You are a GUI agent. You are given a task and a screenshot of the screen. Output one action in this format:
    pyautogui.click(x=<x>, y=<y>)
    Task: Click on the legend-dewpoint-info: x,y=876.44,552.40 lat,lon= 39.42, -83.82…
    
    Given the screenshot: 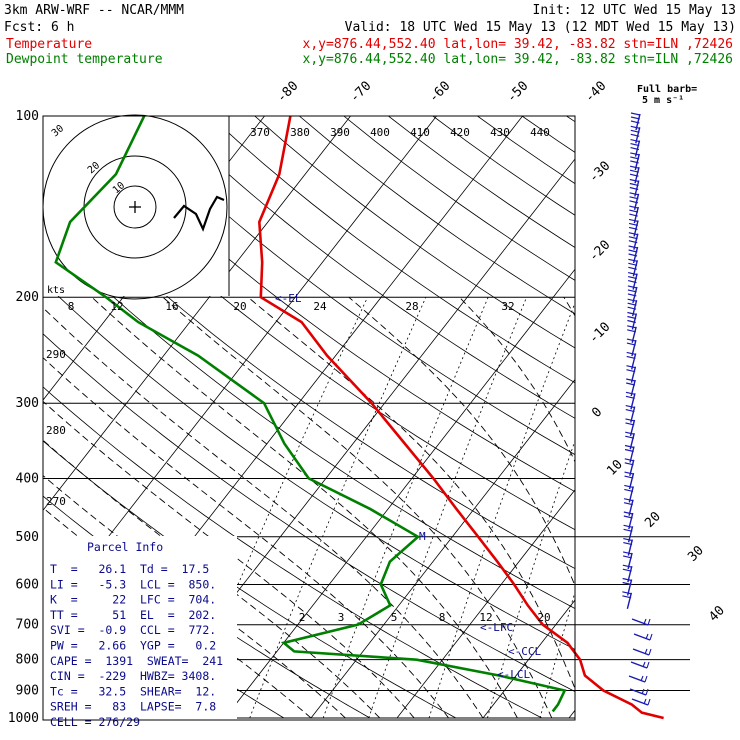 What is the action you would take?
    pyautogui.click(x=518, y=59)
    